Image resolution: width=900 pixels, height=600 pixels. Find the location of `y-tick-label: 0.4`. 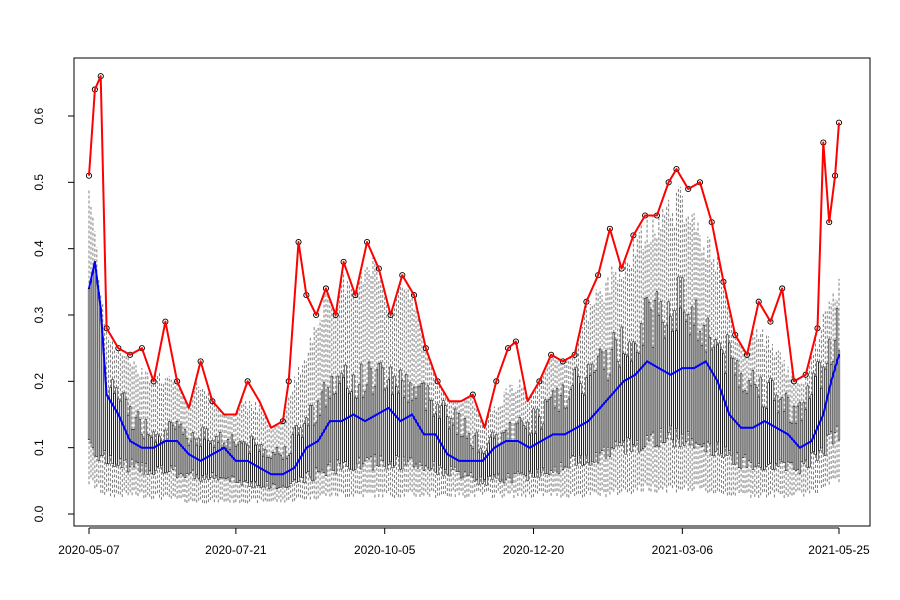

y-tick-label: 0.4 is located at coordinates (39, 248).